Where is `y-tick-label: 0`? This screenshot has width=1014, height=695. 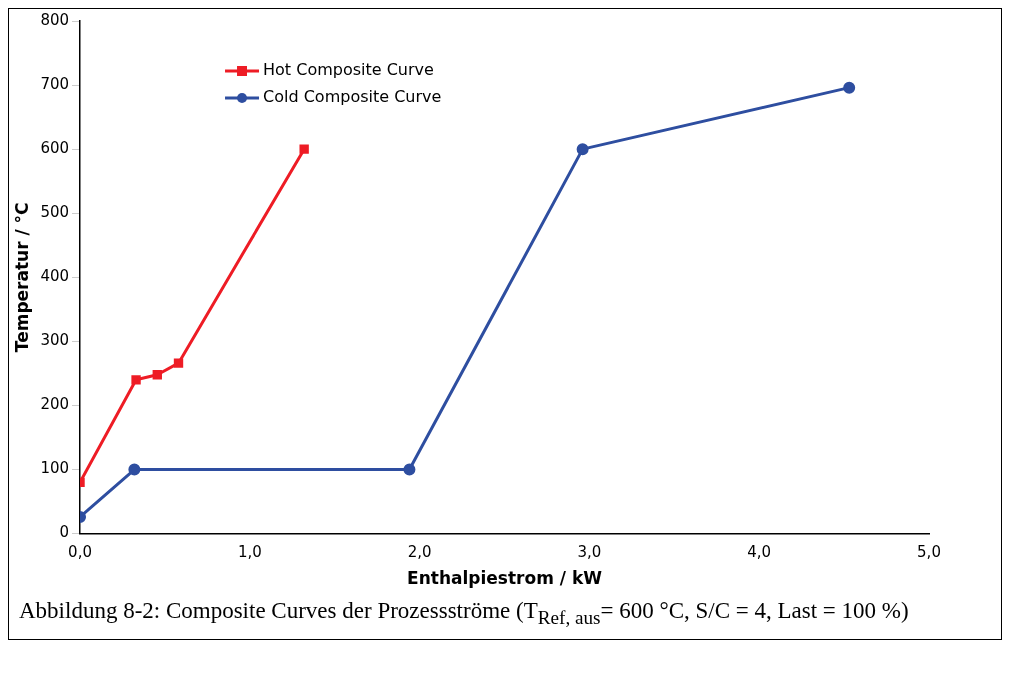
y-tick-label: 0 is located at coordinates (64, 532).